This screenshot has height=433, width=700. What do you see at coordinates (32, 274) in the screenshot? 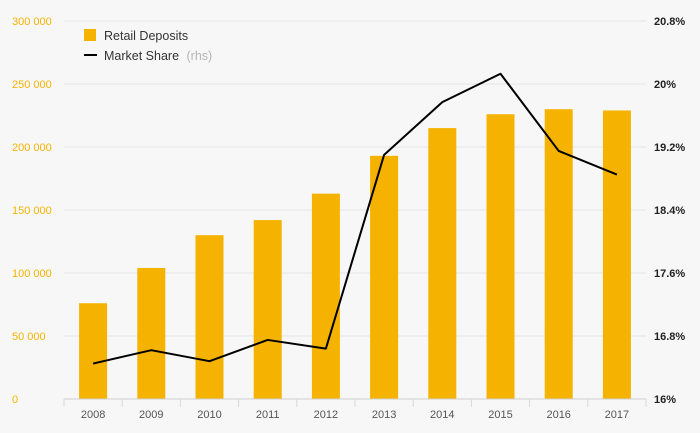
I see `left-tick-label: 100 000` at bounding box center [32, 274].